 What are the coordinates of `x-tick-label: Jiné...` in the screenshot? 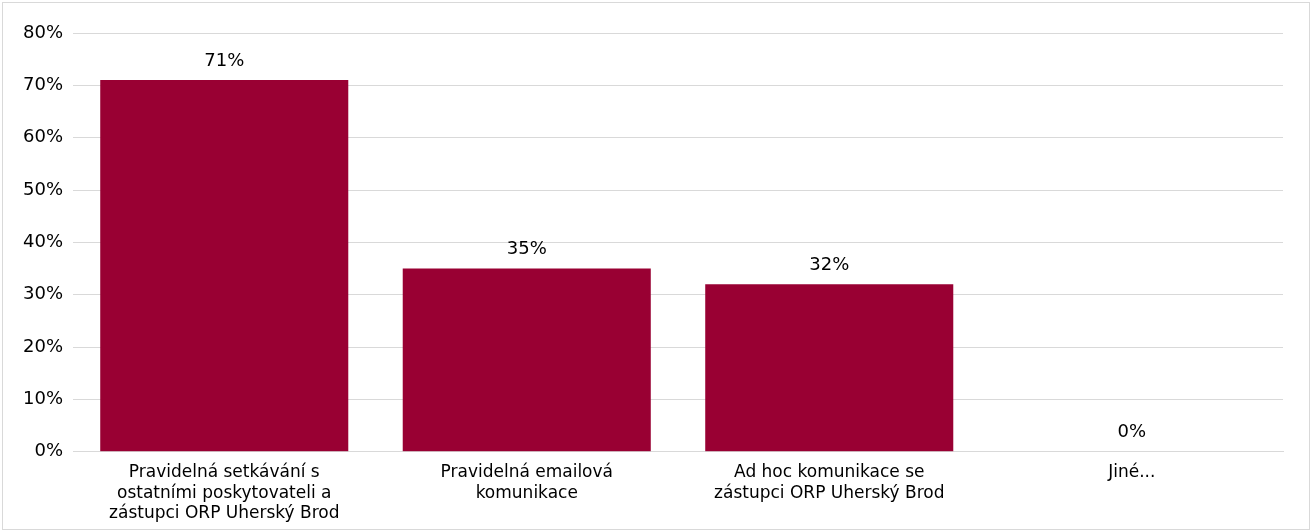 It's located at (1131, 471).